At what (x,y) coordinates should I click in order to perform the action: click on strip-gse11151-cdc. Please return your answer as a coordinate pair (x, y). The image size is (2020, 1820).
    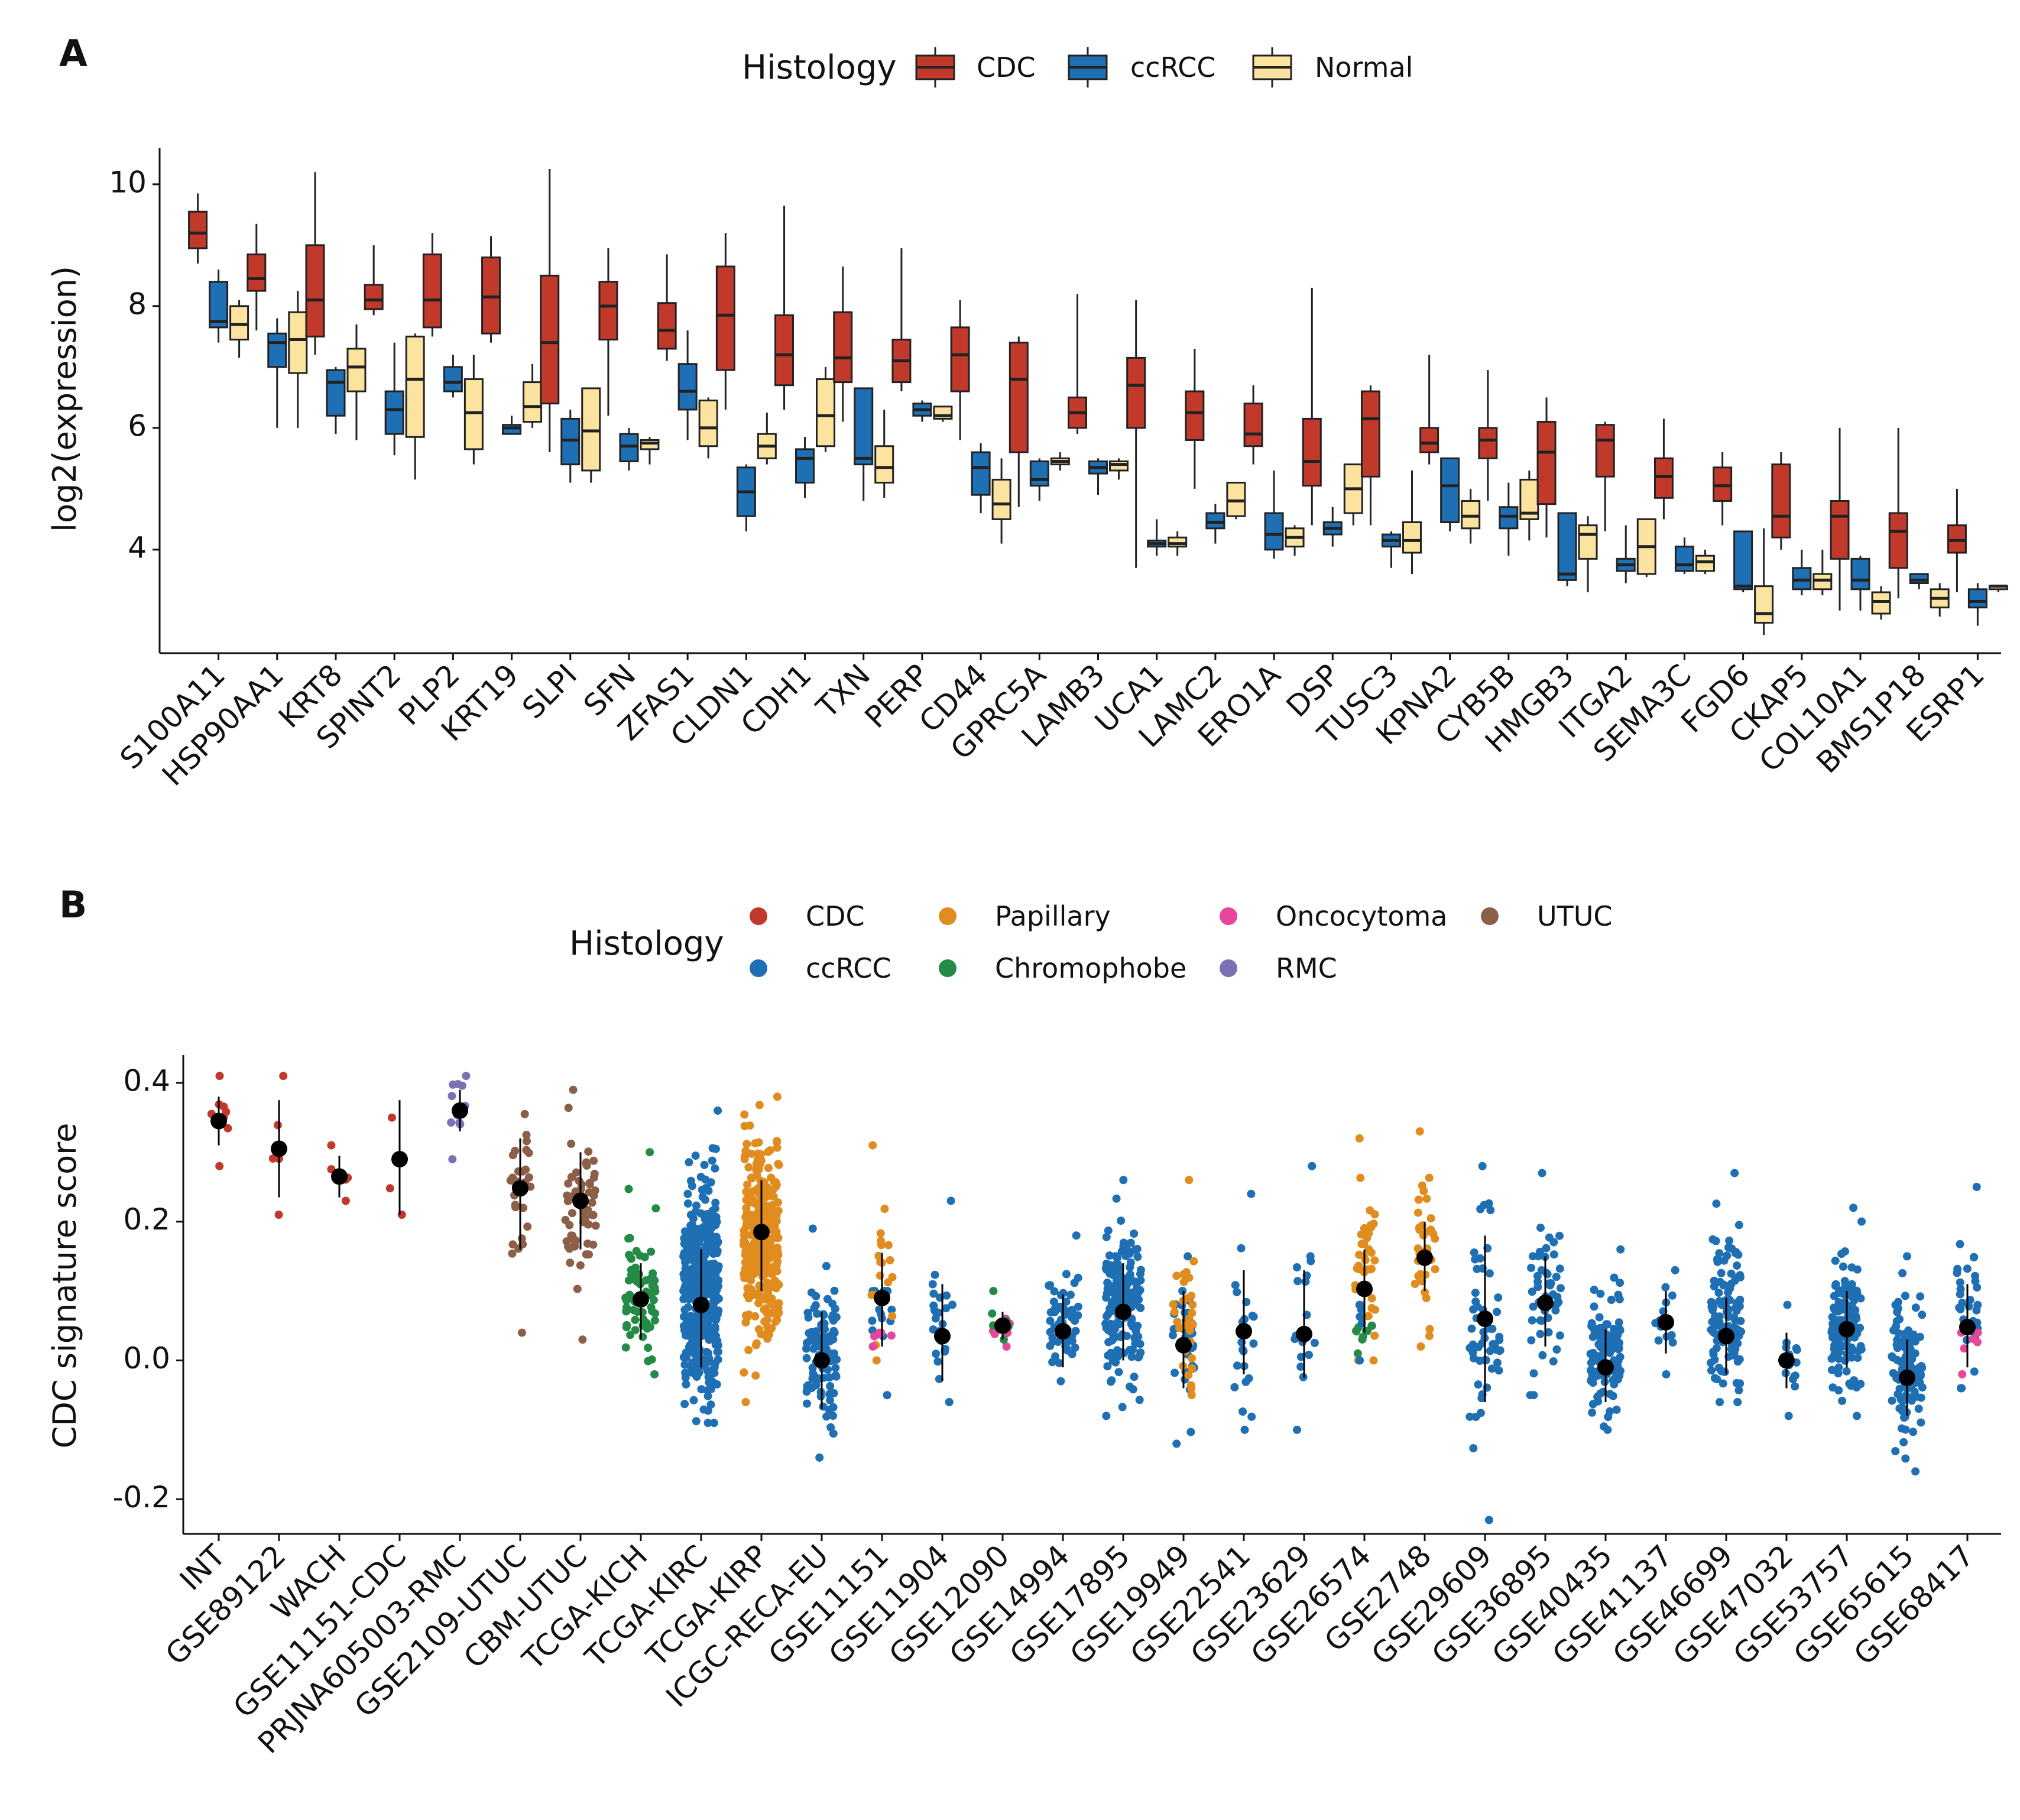
    Looking at the image, I should click on (396, 1159).